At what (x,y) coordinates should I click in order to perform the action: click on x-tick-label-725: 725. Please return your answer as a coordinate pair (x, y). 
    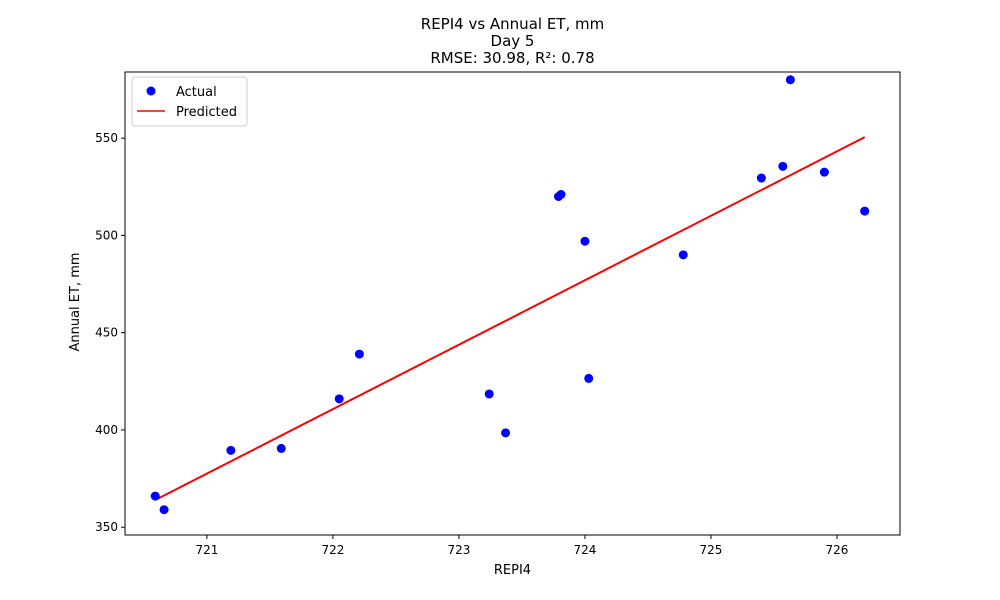
    Looking at the image, I should click on (711, 550).